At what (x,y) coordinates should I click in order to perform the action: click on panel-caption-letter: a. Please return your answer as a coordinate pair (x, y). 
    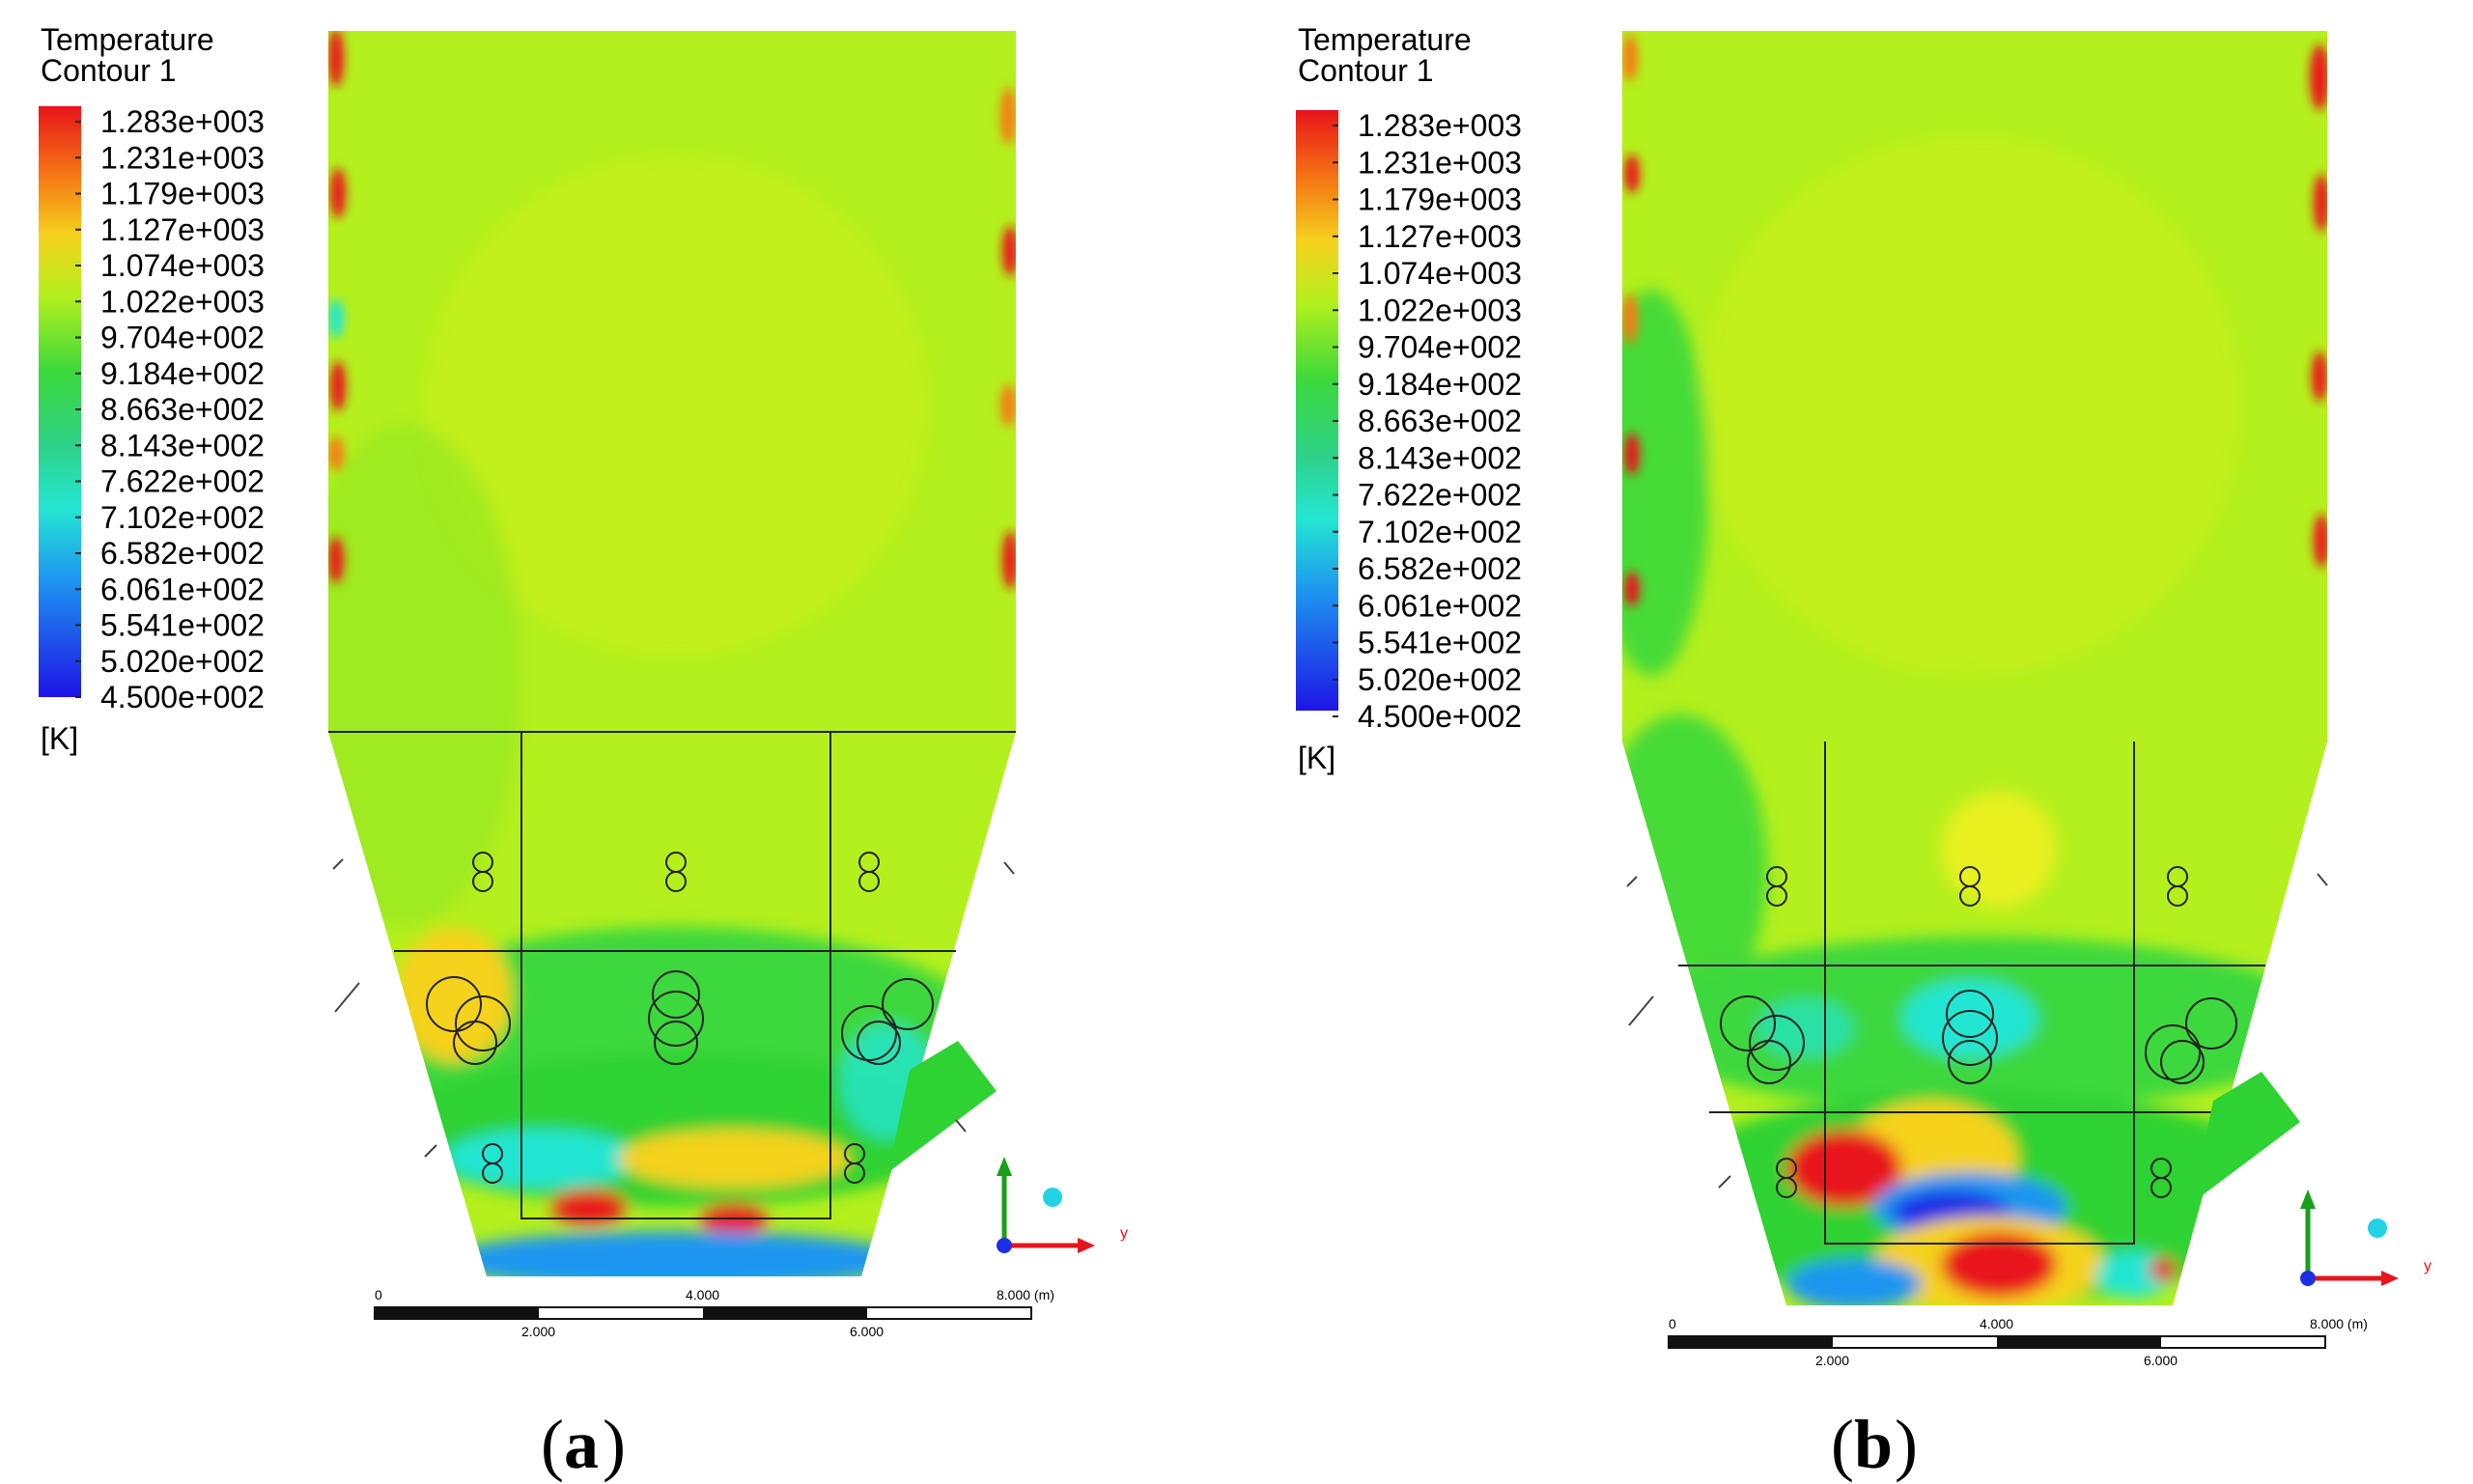
    Looking at the image, I should click on (581, 1445).